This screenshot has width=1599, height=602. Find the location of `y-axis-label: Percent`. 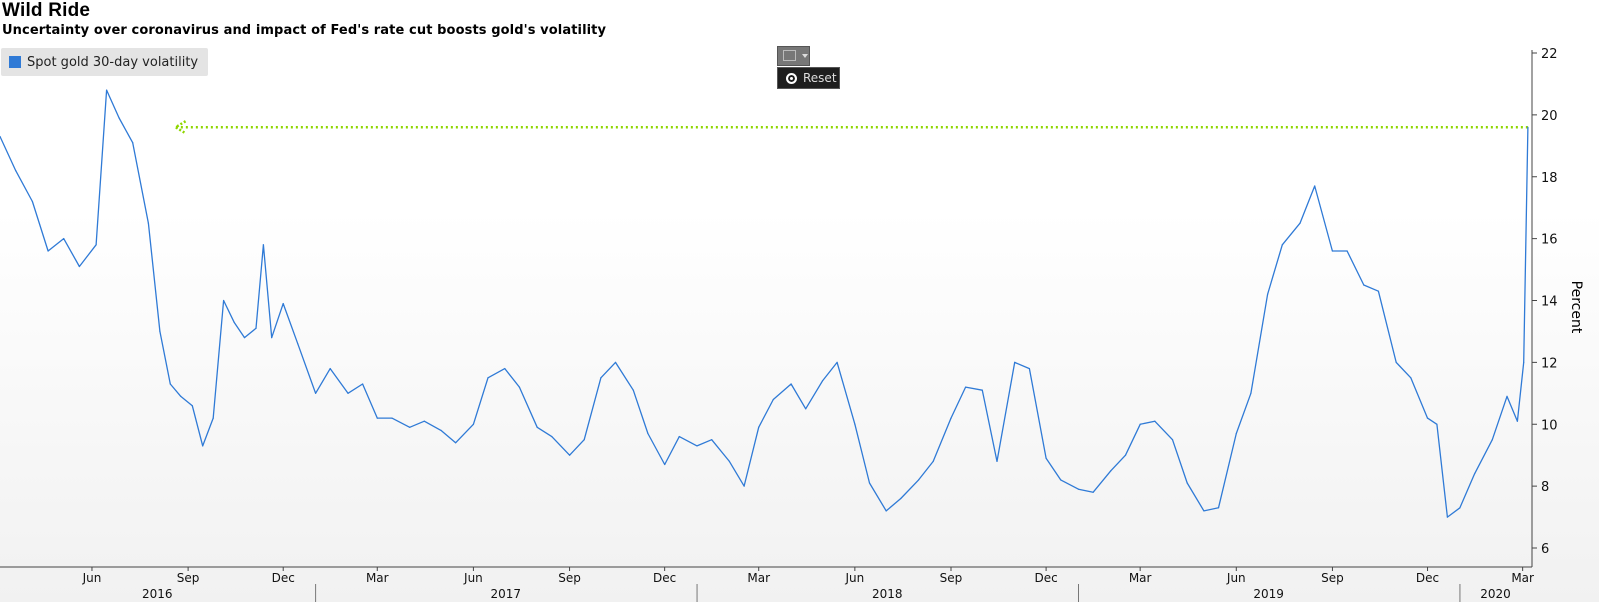

y-axis-label: Percent is located at coordinates (1576, 307).